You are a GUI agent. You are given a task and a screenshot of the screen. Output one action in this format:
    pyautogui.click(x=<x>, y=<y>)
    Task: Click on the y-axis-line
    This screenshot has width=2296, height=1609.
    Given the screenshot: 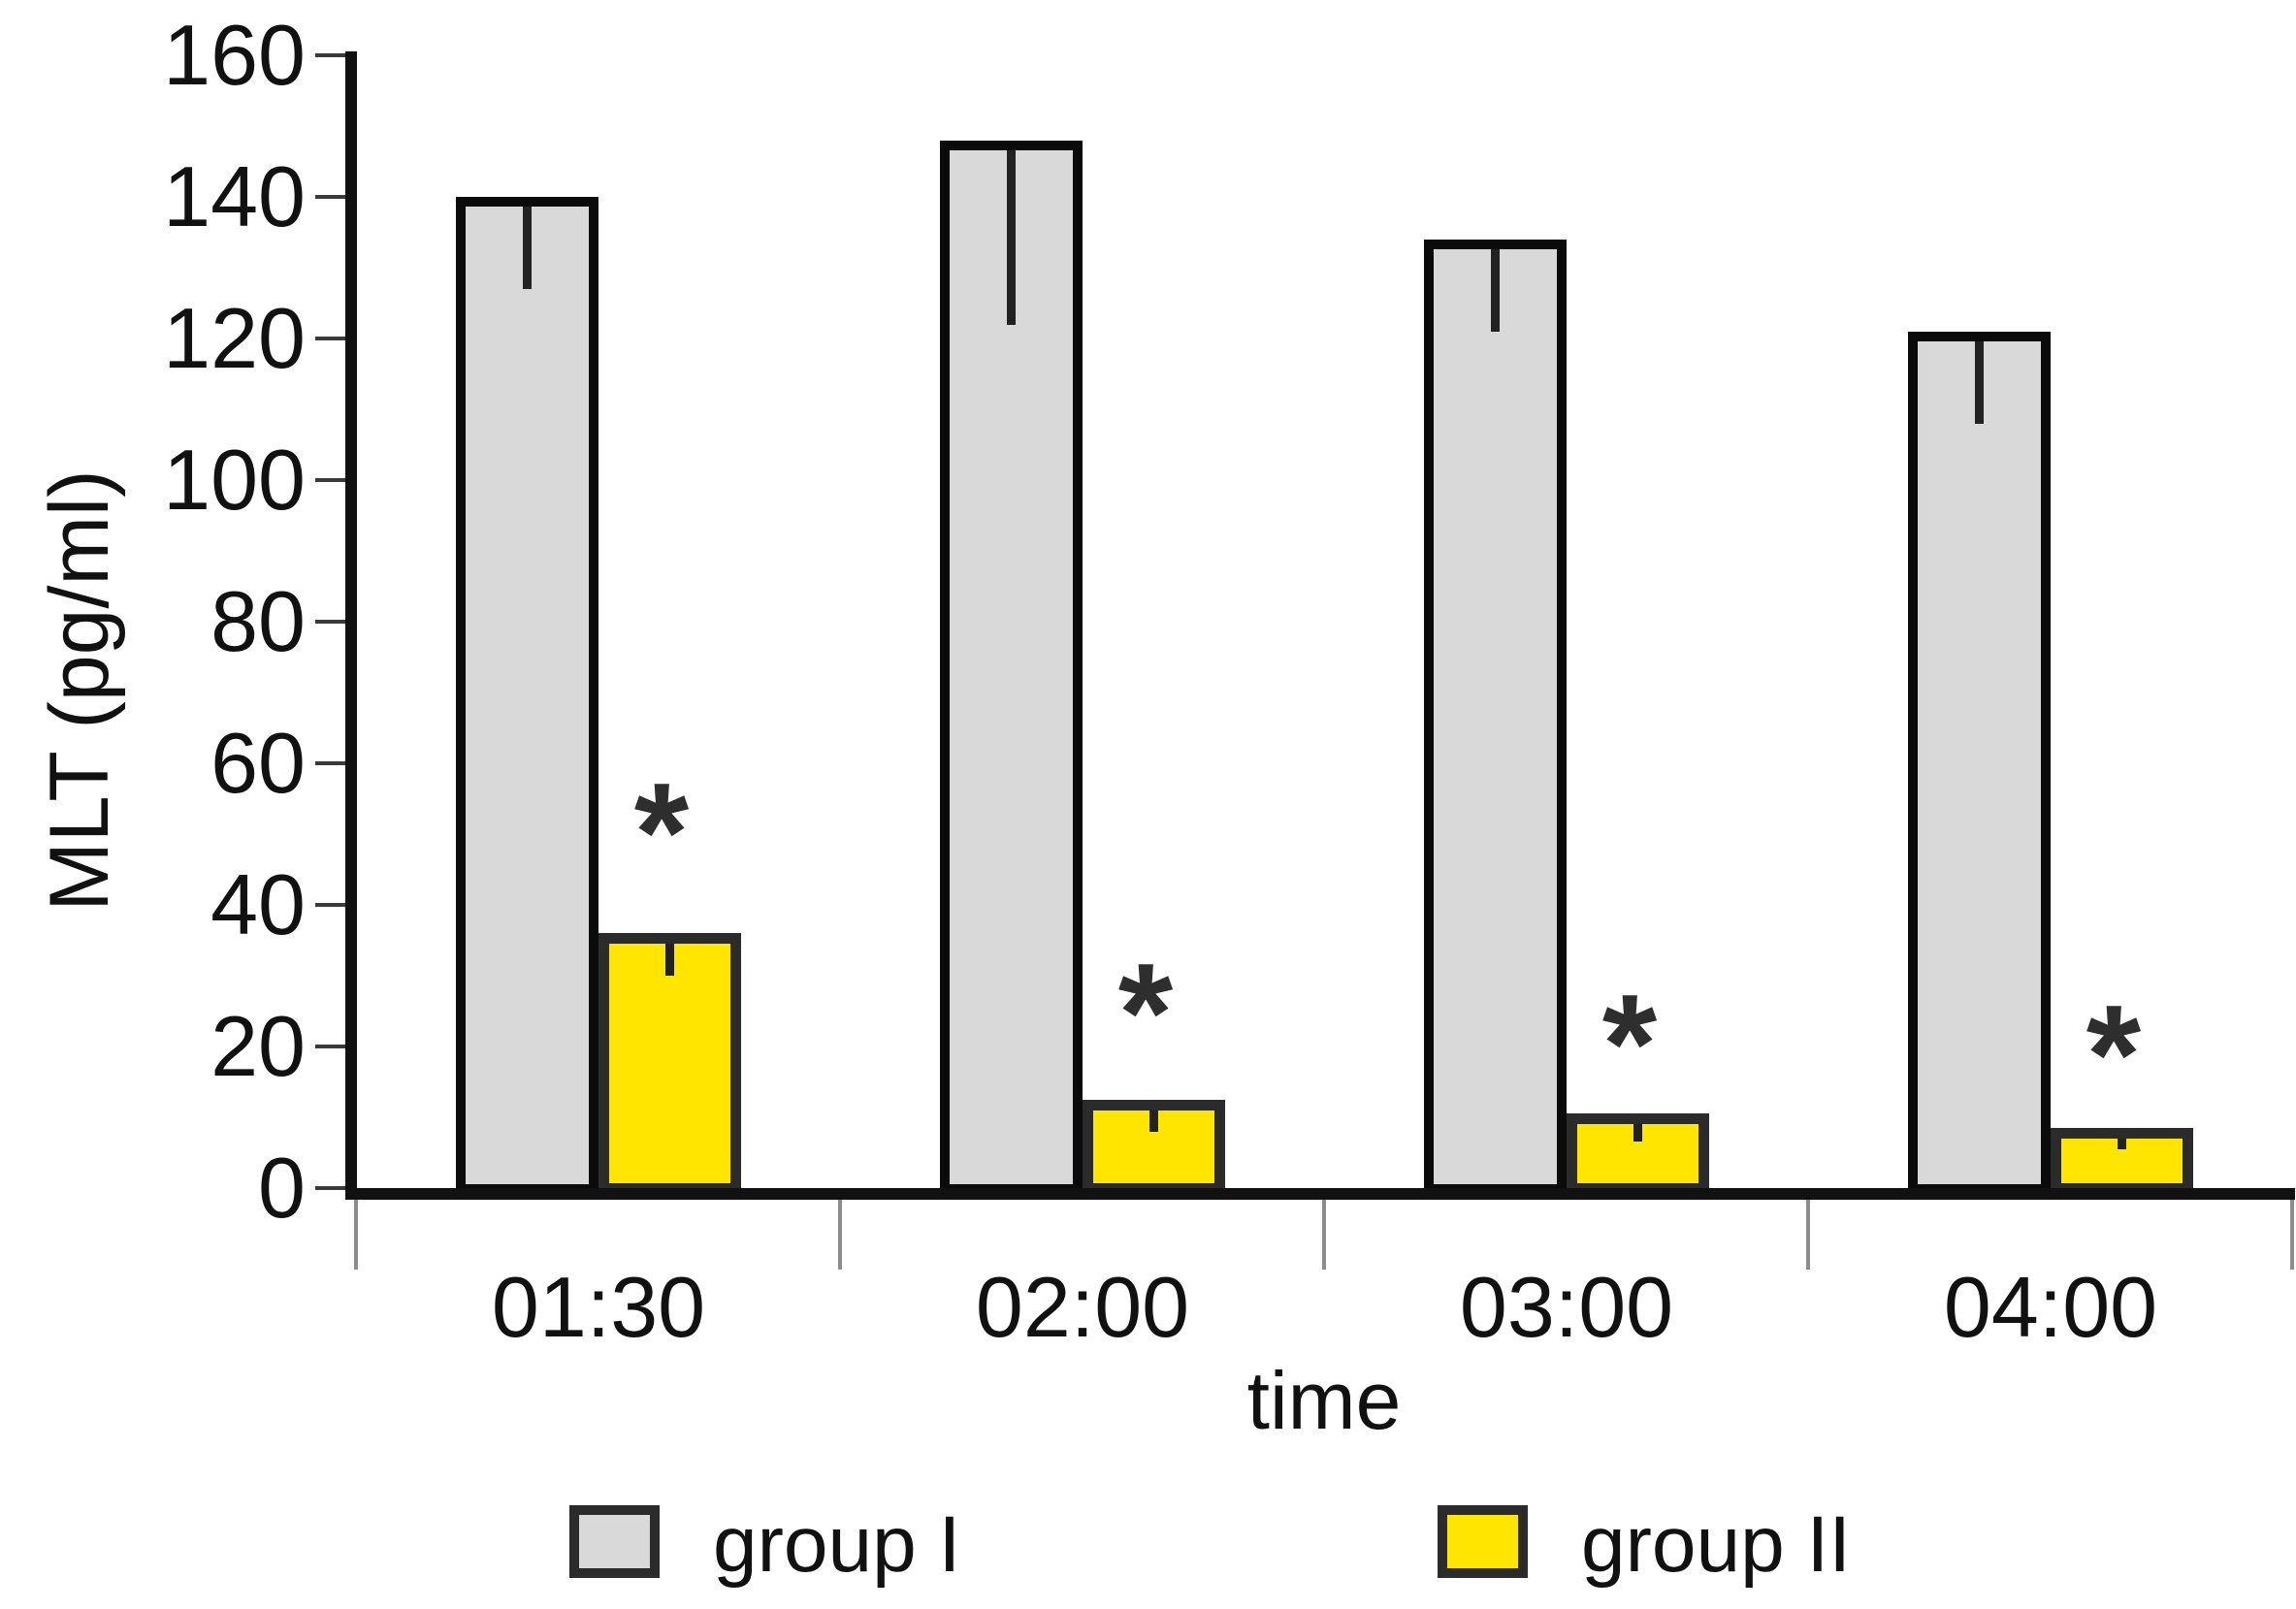 What is the action you would take?
    pyautogui.click(x=351, y=625)
    